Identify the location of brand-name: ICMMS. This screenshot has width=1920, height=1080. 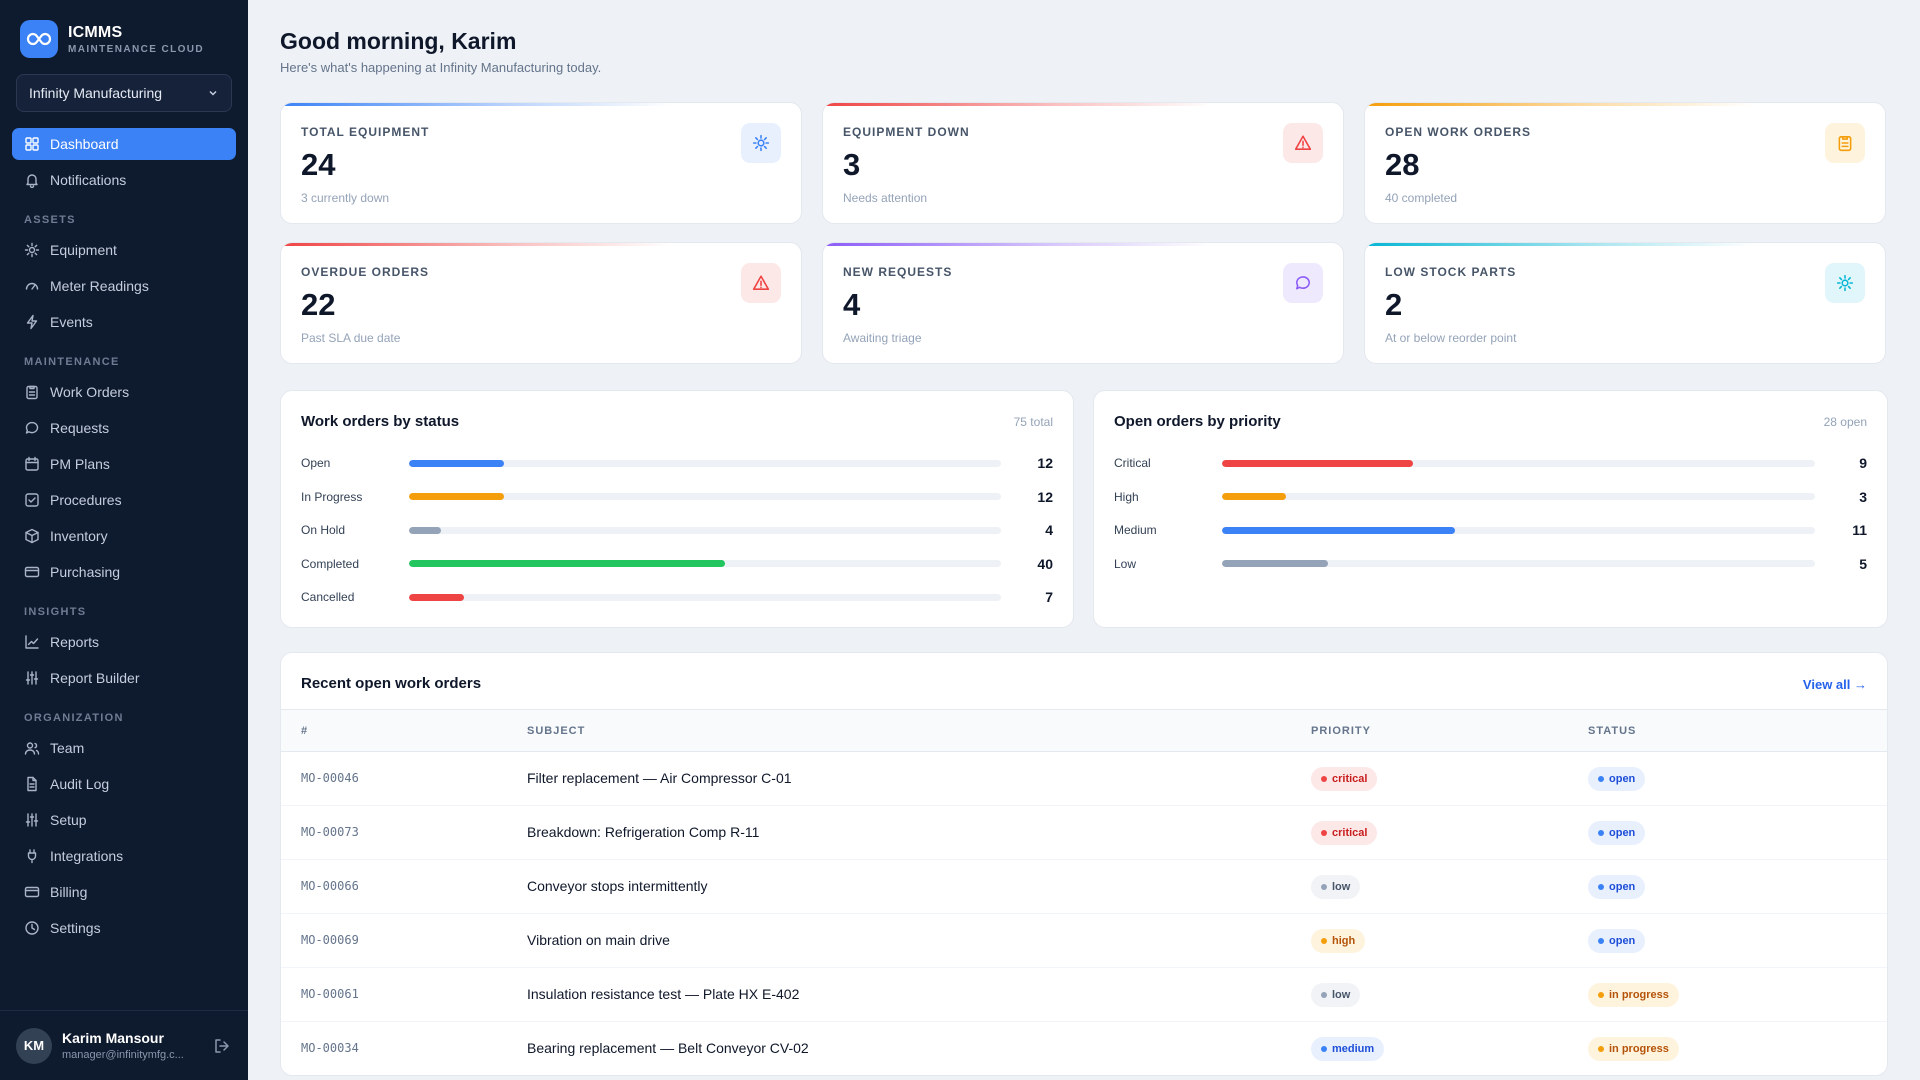
(95, 32).